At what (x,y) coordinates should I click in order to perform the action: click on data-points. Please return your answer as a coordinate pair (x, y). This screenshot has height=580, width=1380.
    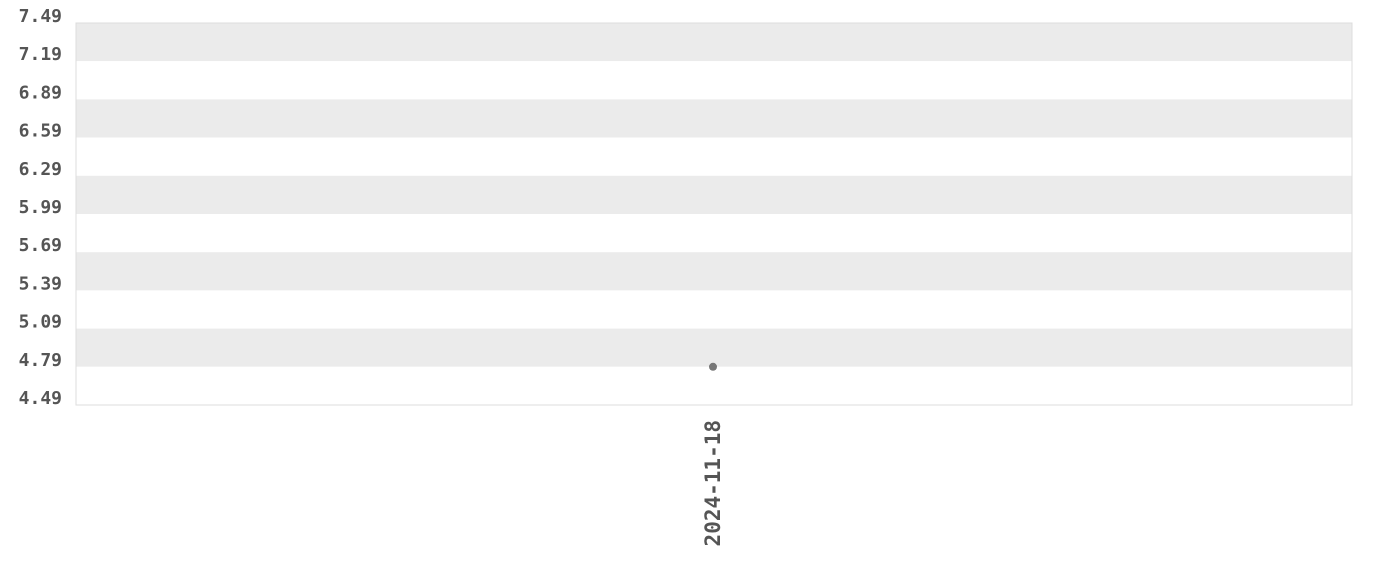
    Looking at the image, I should click on (713, 366).